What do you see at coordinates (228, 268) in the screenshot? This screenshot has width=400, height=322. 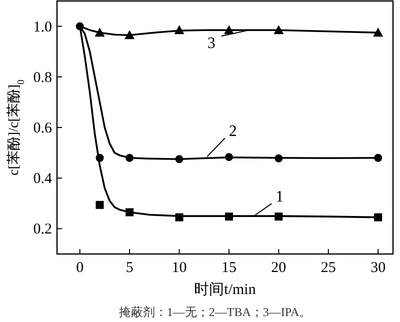 I see `x-tick-label: 15` at bounding box center [228, 268].